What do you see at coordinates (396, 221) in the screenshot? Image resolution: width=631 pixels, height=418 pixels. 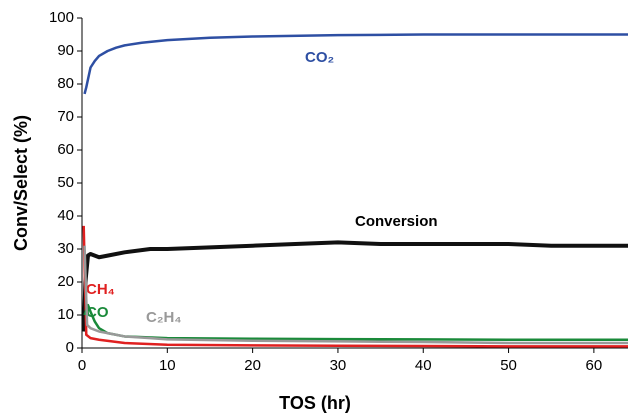 I see `series-label: Conversion` at bounding box center [396, 221].